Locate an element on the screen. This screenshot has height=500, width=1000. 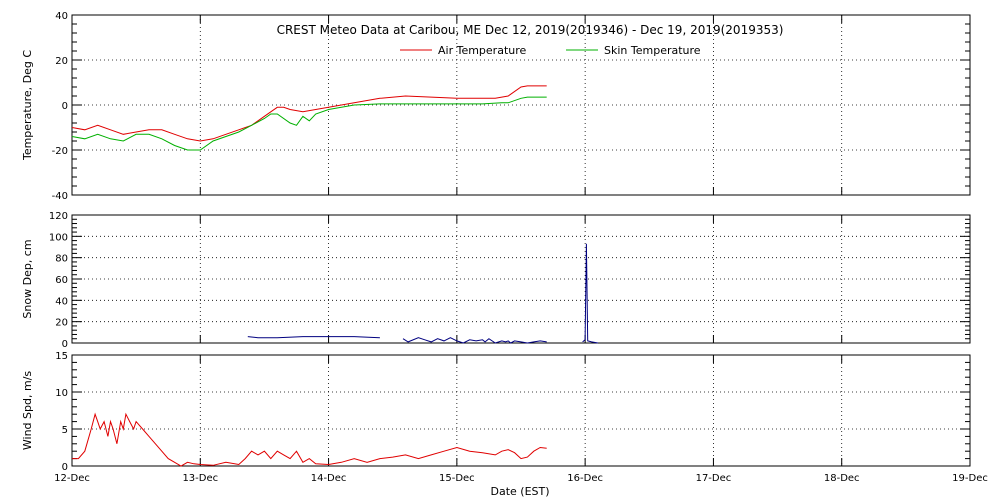
legend-entry: Air Temperature is located at coordinates (482, 50).